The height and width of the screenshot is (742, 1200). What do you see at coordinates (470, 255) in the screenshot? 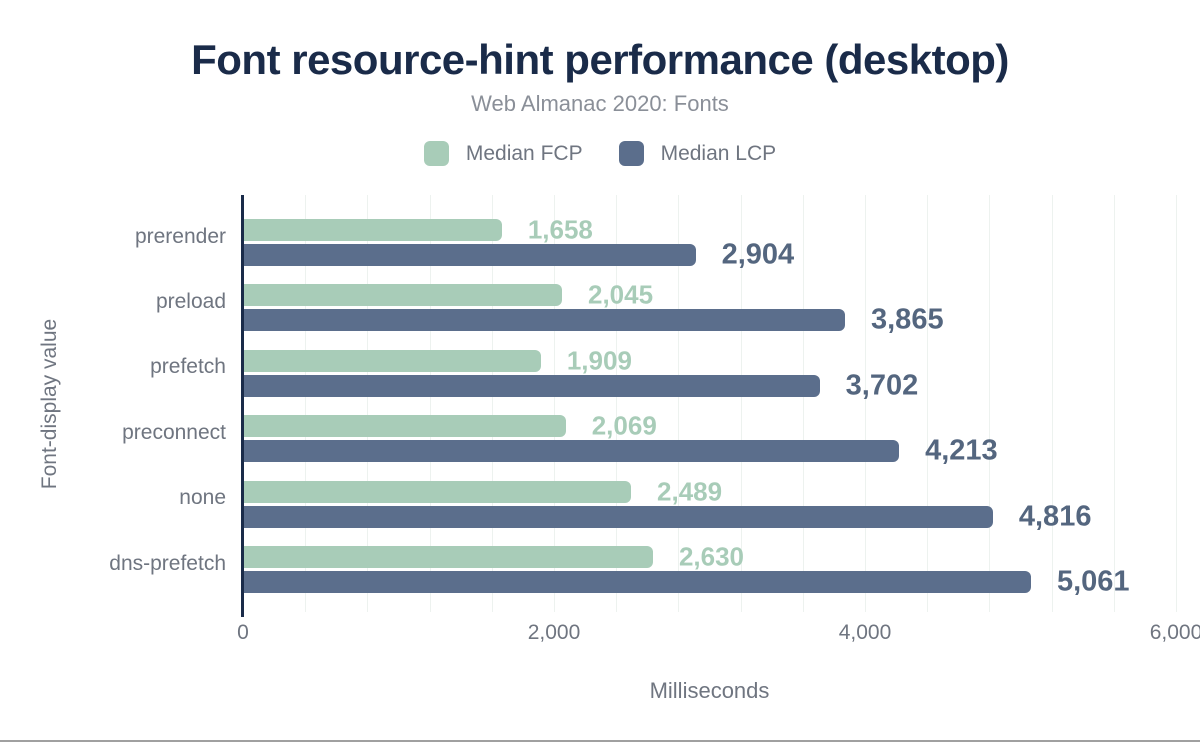
I see `bar-median-lcp-prerender` at bounding box center [470, 255].